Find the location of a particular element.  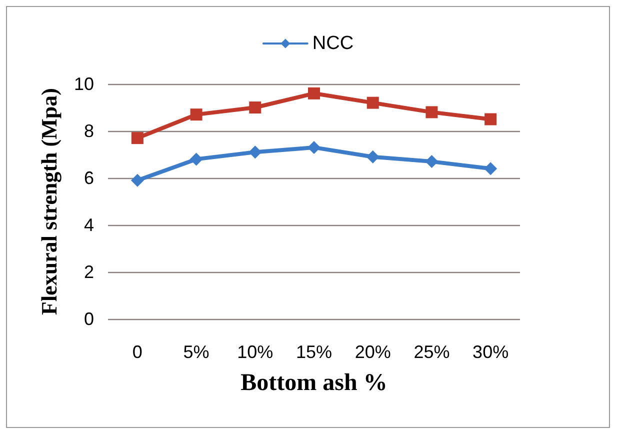

y-tick-label: 6 is located at coordinates (89, 178).